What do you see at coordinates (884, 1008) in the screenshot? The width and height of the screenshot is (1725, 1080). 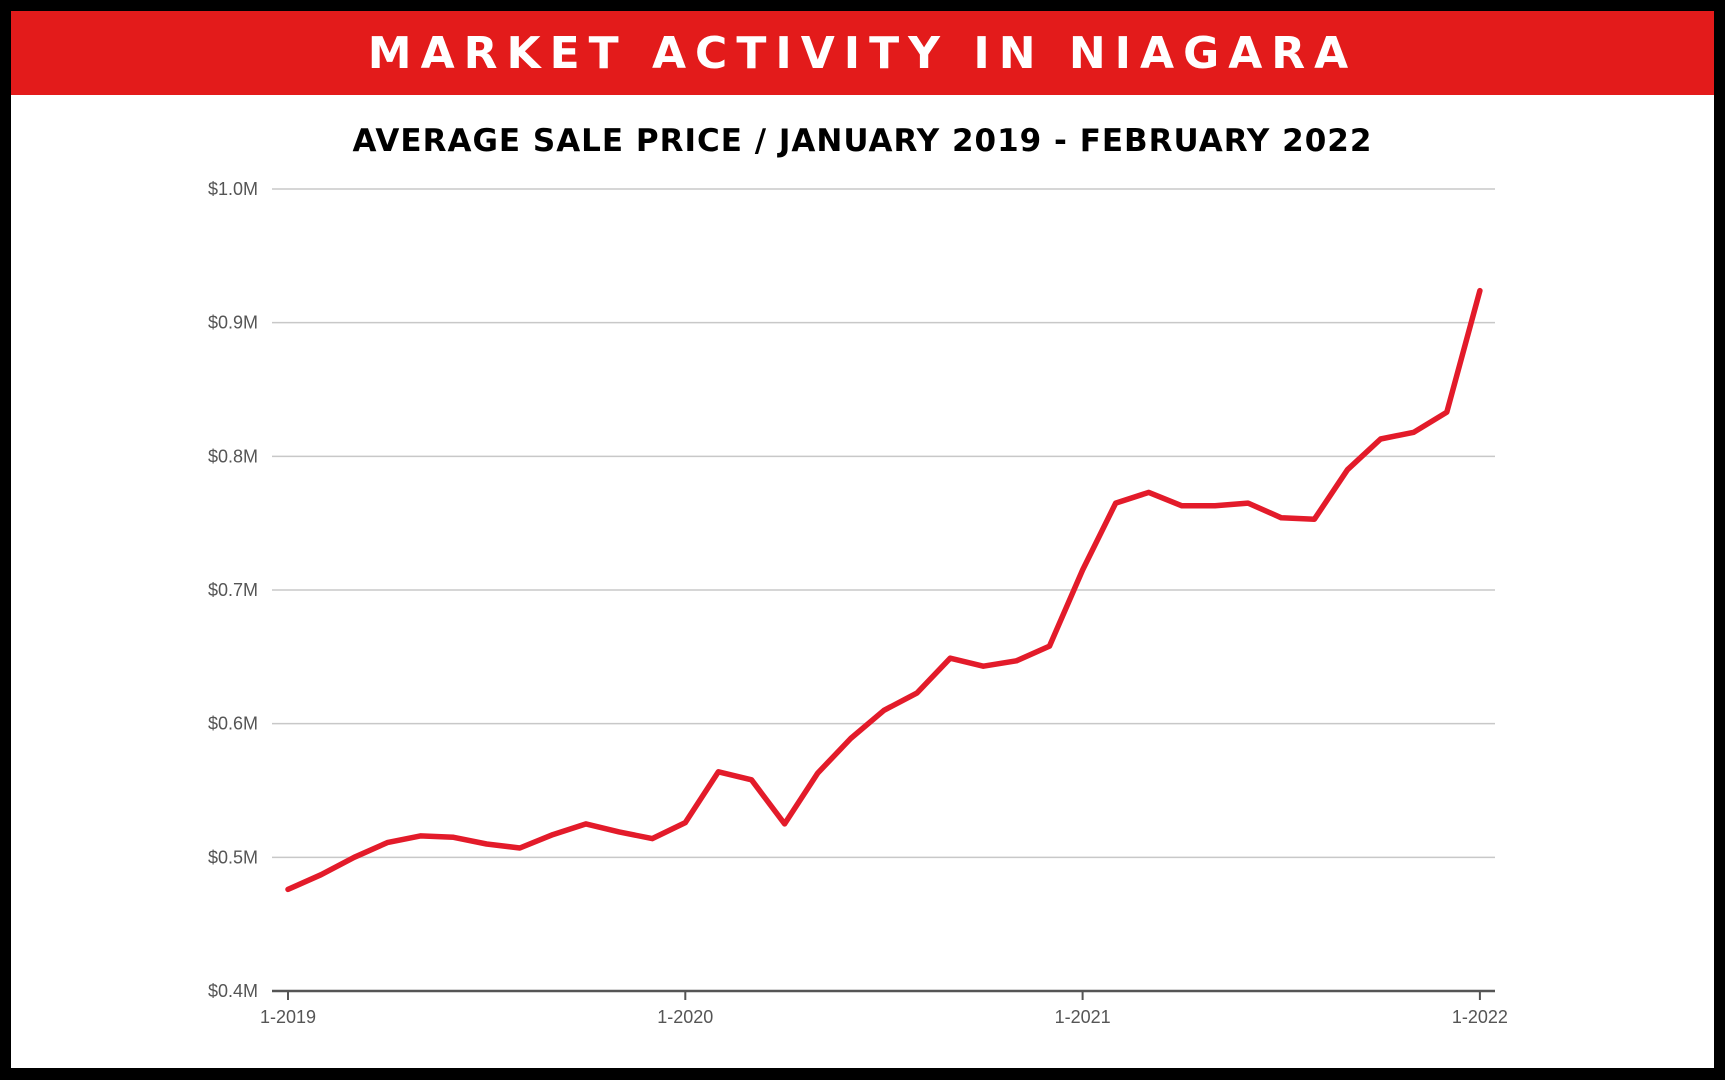 I see `x-axis: 1-2019 1-2020 1-2021 1-2022` at bounding box center [884, 1008].